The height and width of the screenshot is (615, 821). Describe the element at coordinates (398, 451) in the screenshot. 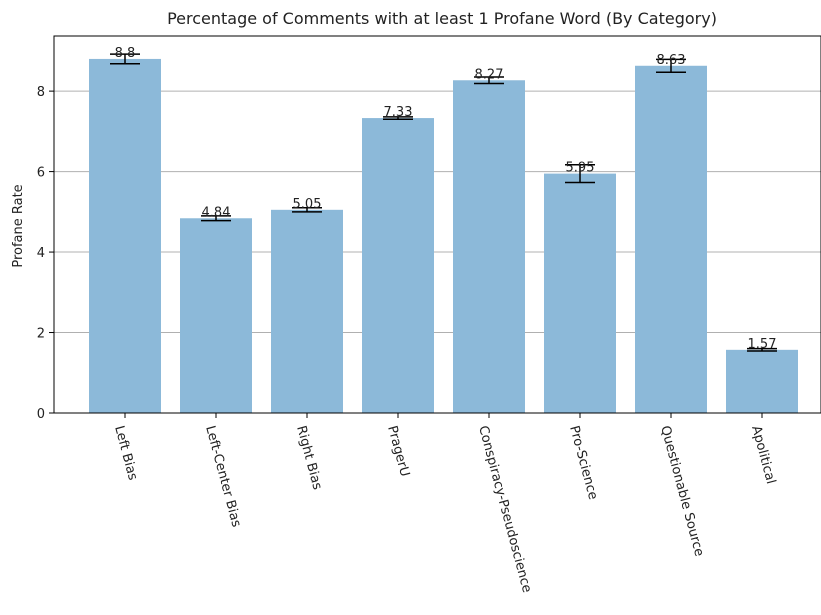

I see `x-tick-label: PragerU` at that location.